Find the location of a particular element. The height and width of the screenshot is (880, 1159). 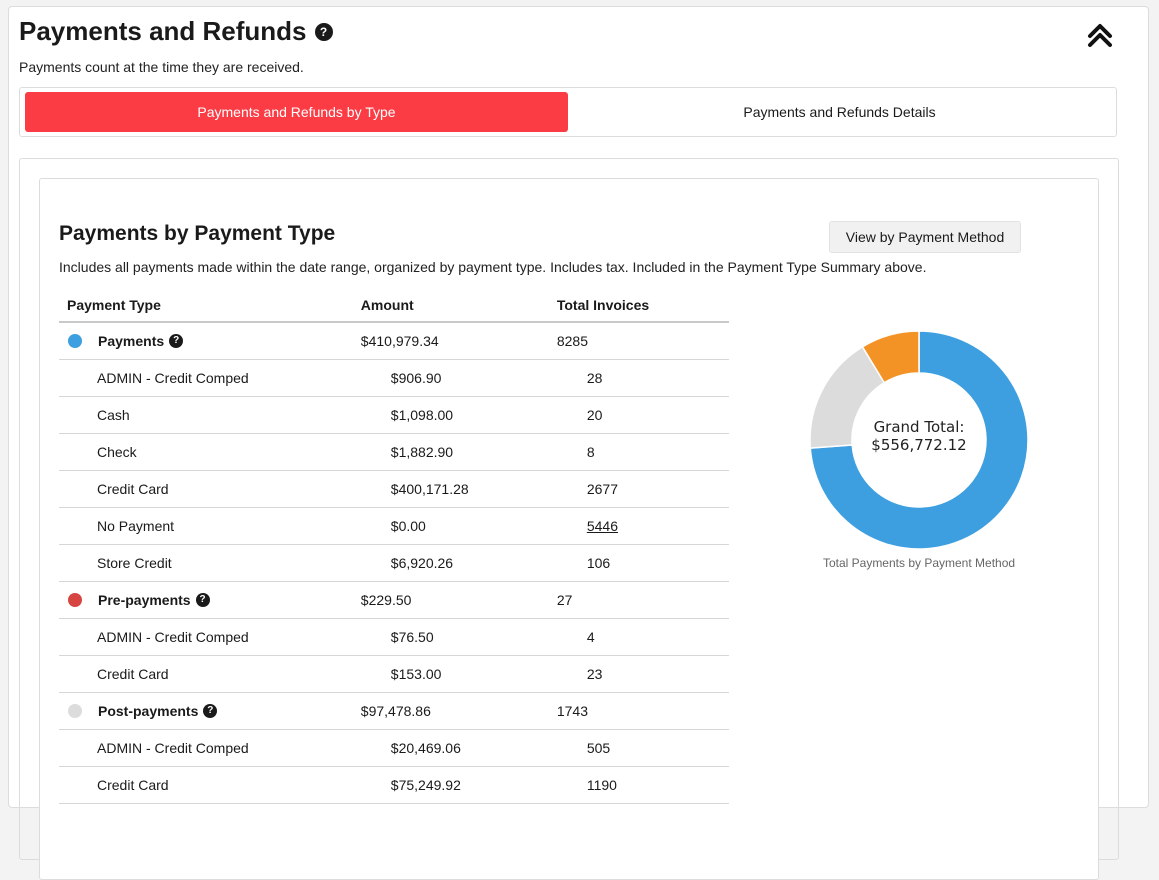

donut-chart-svg is located at coordinates (919, 440).